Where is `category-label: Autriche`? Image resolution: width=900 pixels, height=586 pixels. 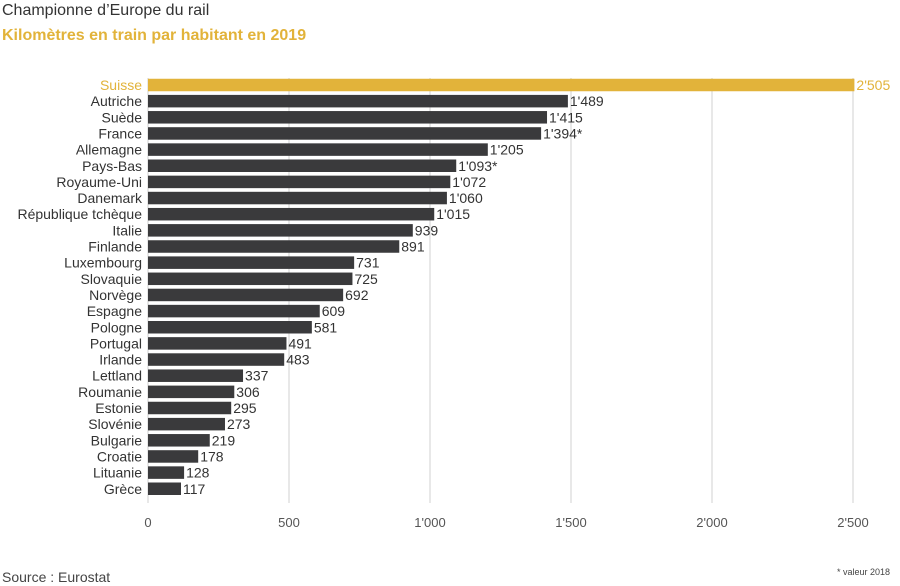 category-label: Autriche is located at coordinates (117, 101).